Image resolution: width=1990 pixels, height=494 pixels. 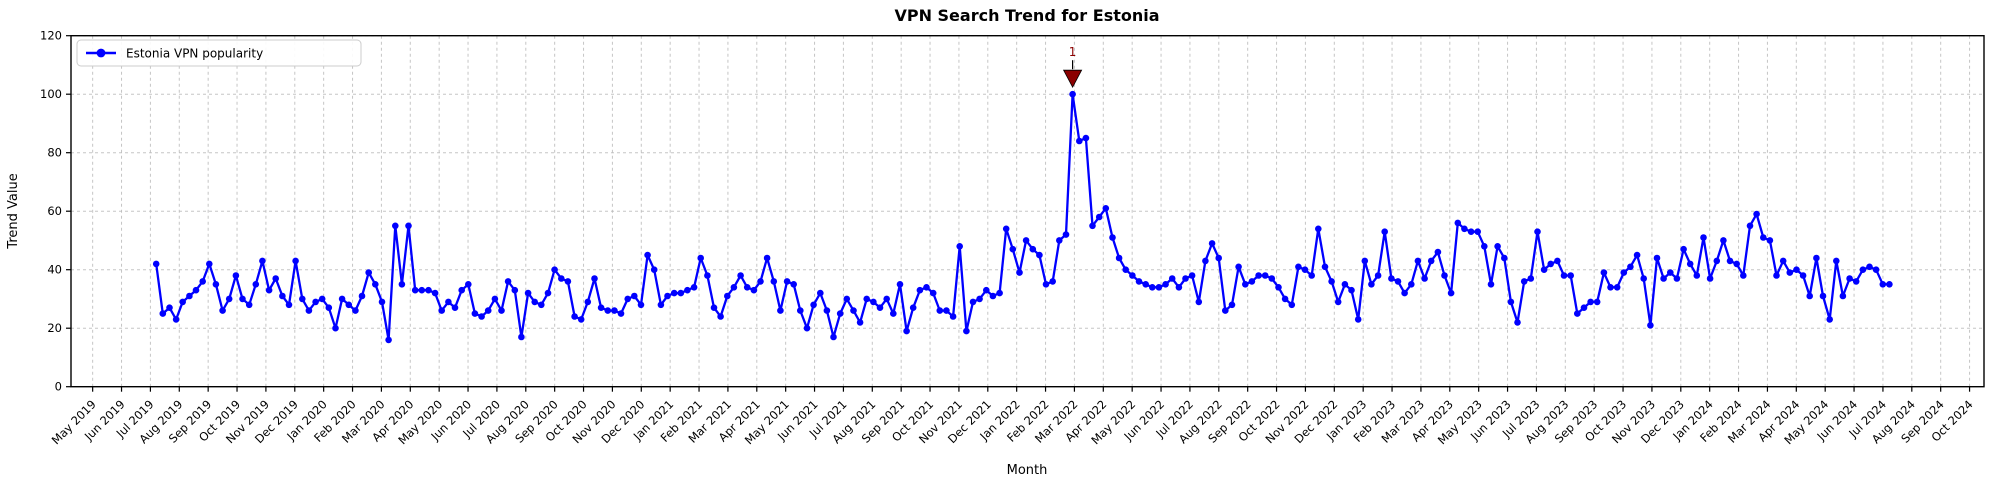 I want to click on y-tick-label: 60, so click(x=54, y=211).